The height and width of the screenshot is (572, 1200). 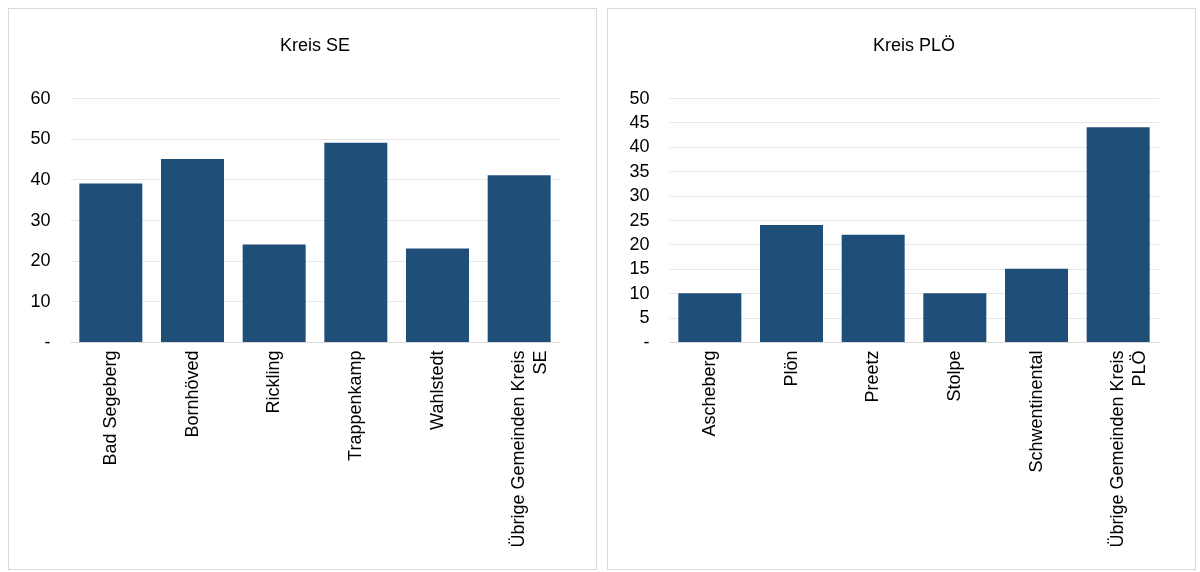 What do you see at coordinates (790, 368) in the screenshot?
I see `x-tick-label: Plön` at bounding box center [790, 368].